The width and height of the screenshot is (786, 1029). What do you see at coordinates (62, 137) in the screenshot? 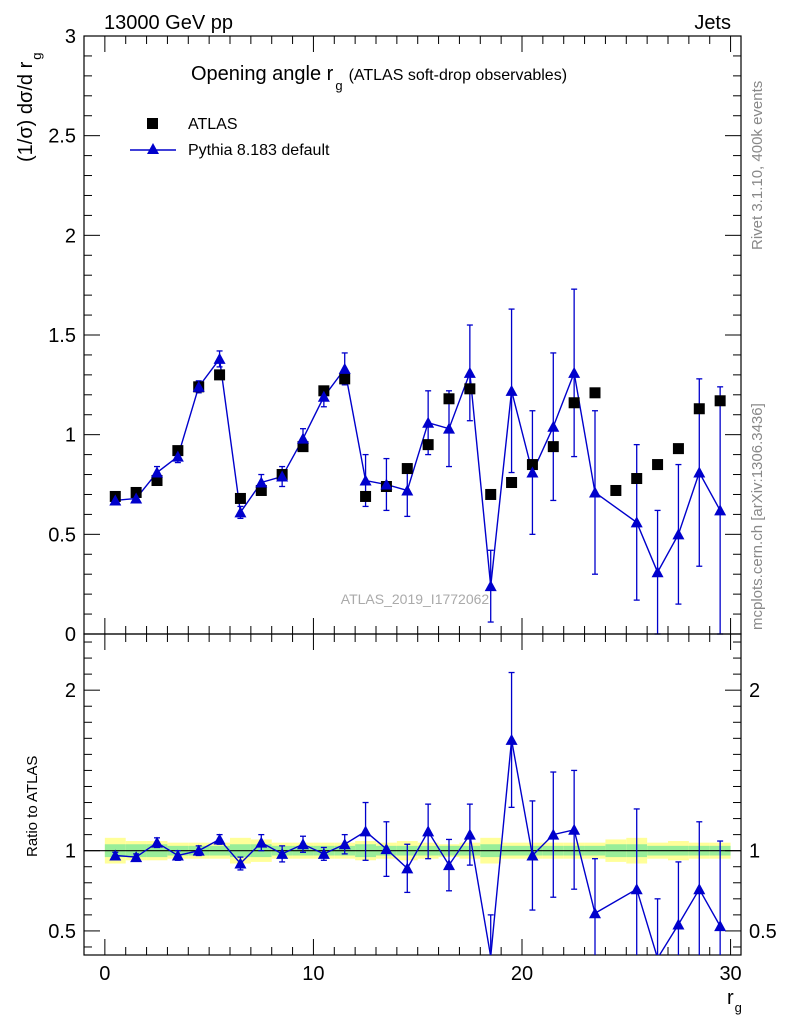
I see `y-tick-label: 2.5` at bounding box center [62, 137].